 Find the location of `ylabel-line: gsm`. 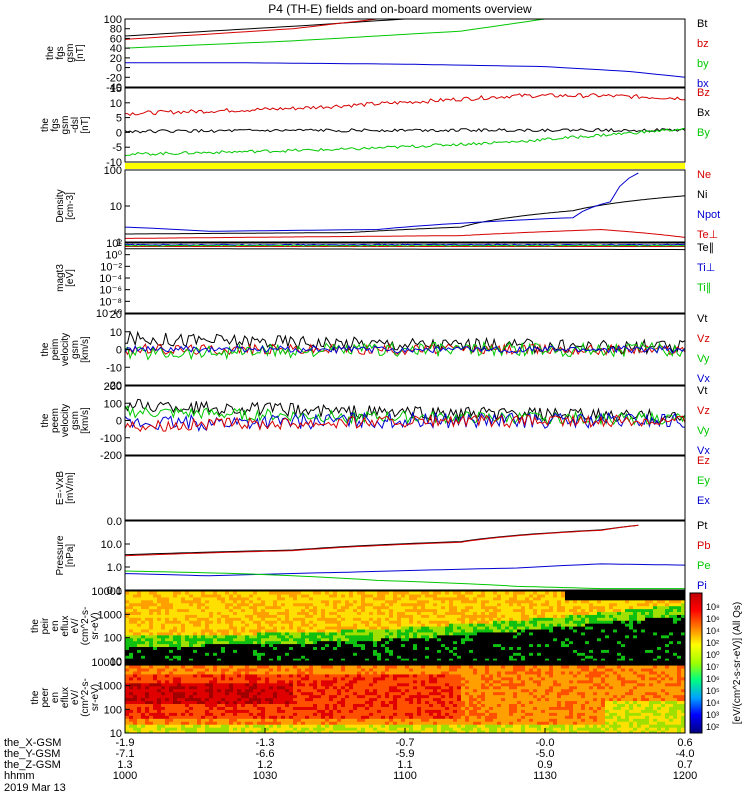

ylabel-line: gsm is located at coordinates (70, 53).